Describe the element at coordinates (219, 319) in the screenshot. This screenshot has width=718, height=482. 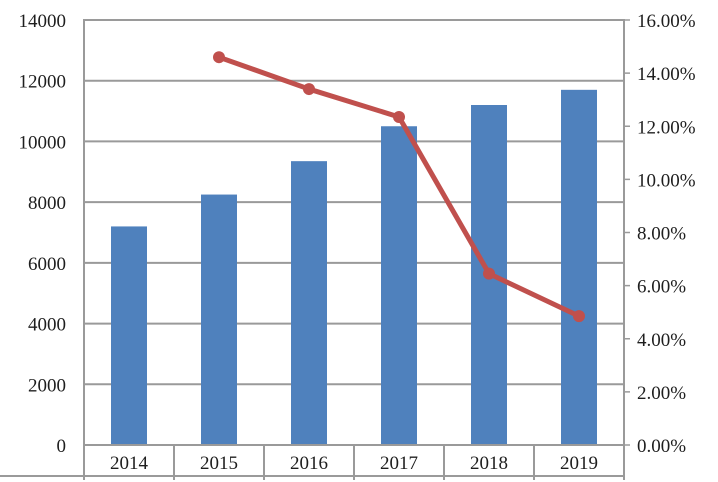
I see `bar-2015` at that location.